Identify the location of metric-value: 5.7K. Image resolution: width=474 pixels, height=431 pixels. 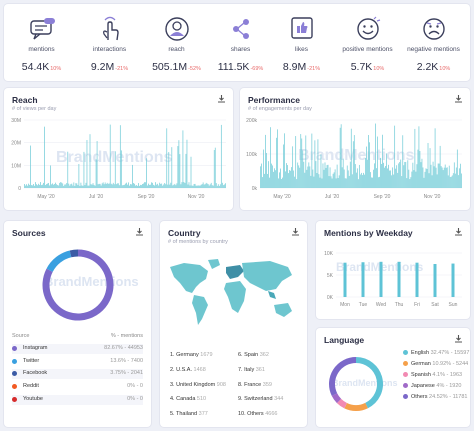
(361, 67).